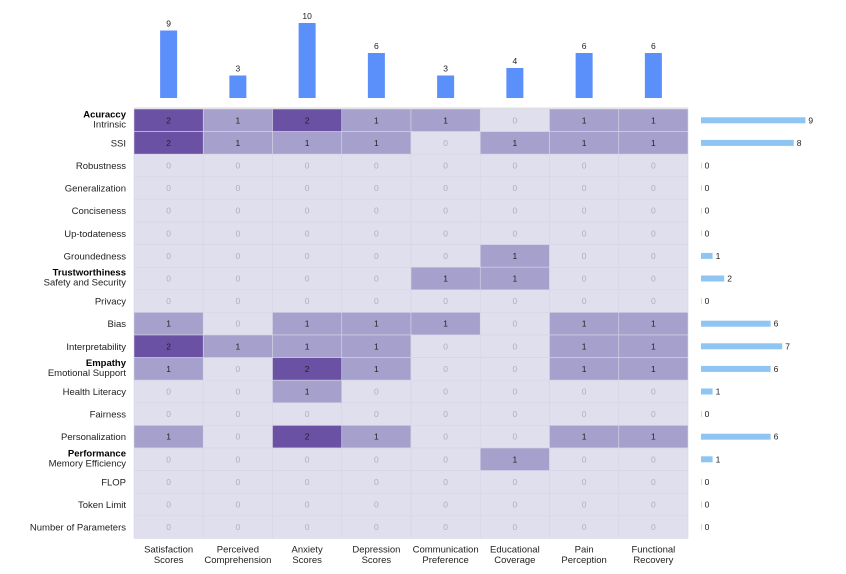  What do you see at coordinates (117, 324) in the screenshot?
I see `row-label: Bias` at bounding box center [117, 324].